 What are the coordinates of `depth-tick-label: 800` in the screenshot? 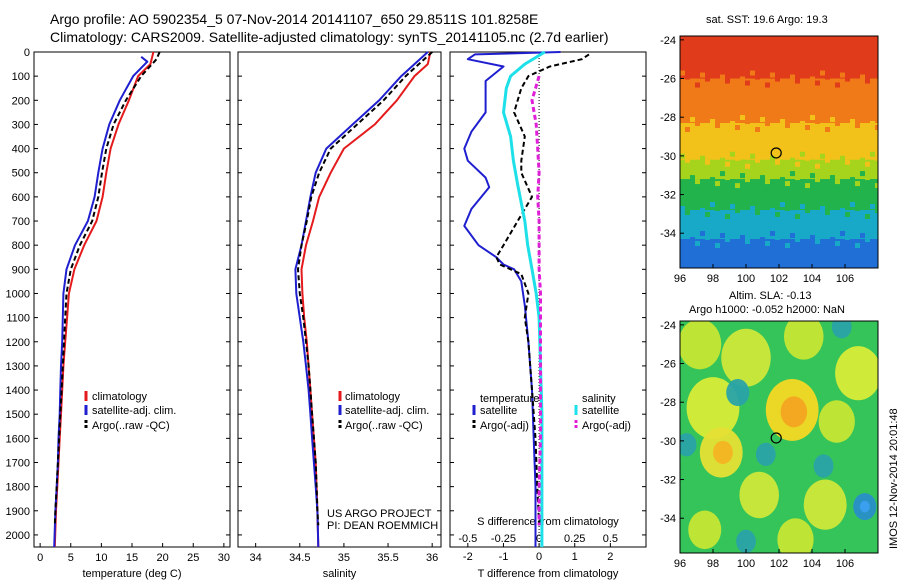 It's located at (21, 246).